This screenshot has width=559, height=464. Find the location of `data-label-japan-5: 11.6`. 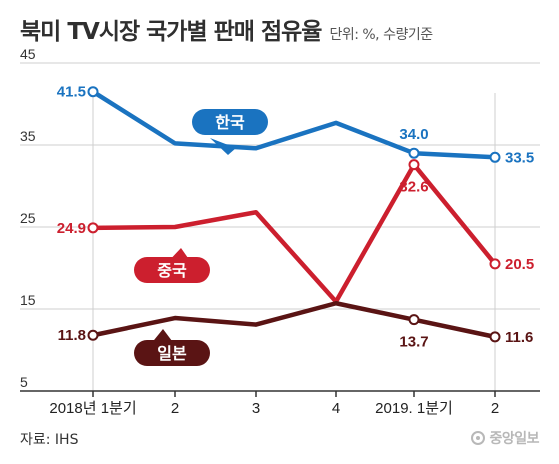

data-label-japan-5: 11.6 is located at coordinates (519, 337).